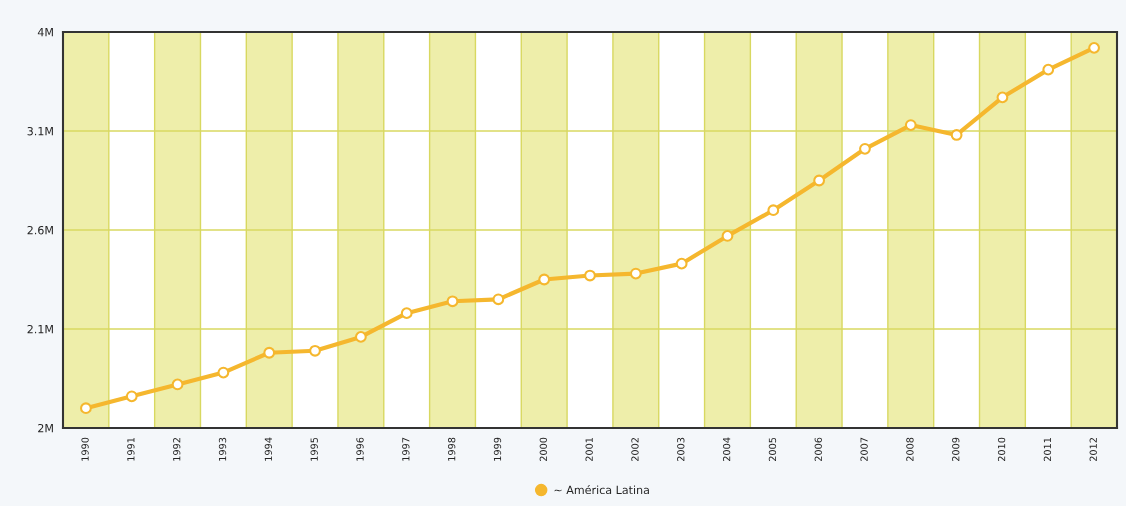  Describe the element at coordinates (222, 449) in the screenshot. I see `x-tick-label: 1993` at that location.